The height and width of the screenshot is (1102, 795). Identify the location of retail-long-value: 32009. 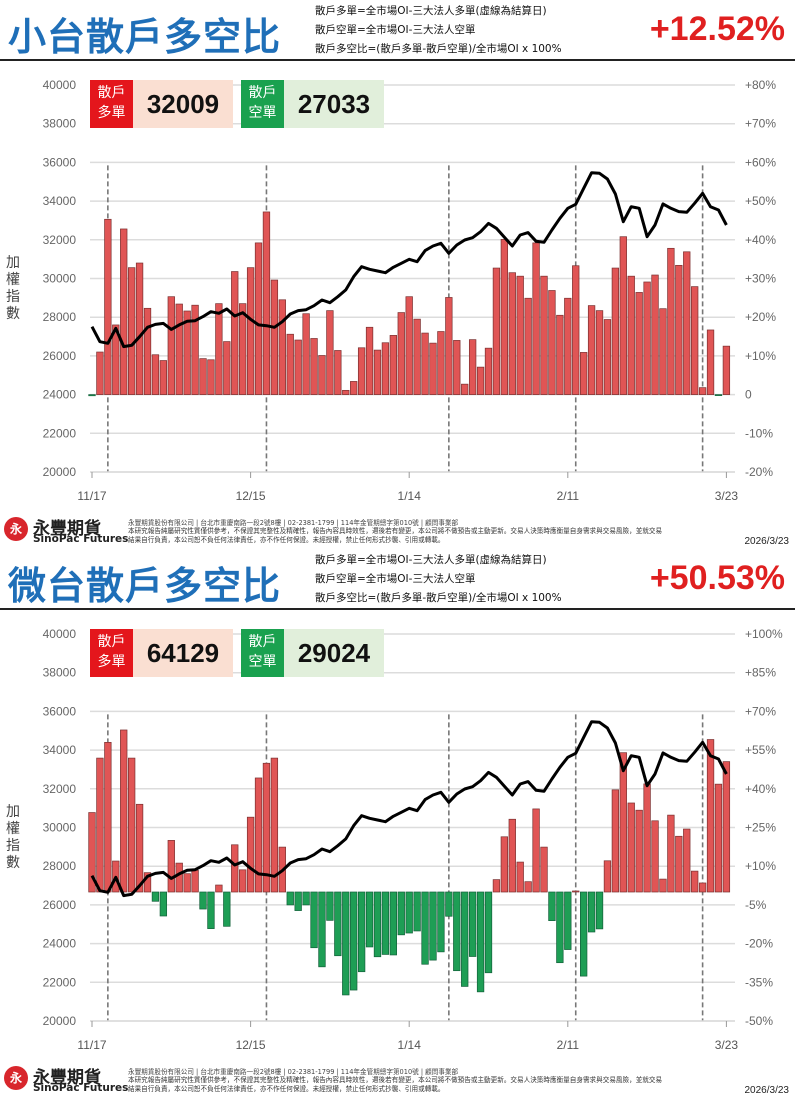
(183, 104).